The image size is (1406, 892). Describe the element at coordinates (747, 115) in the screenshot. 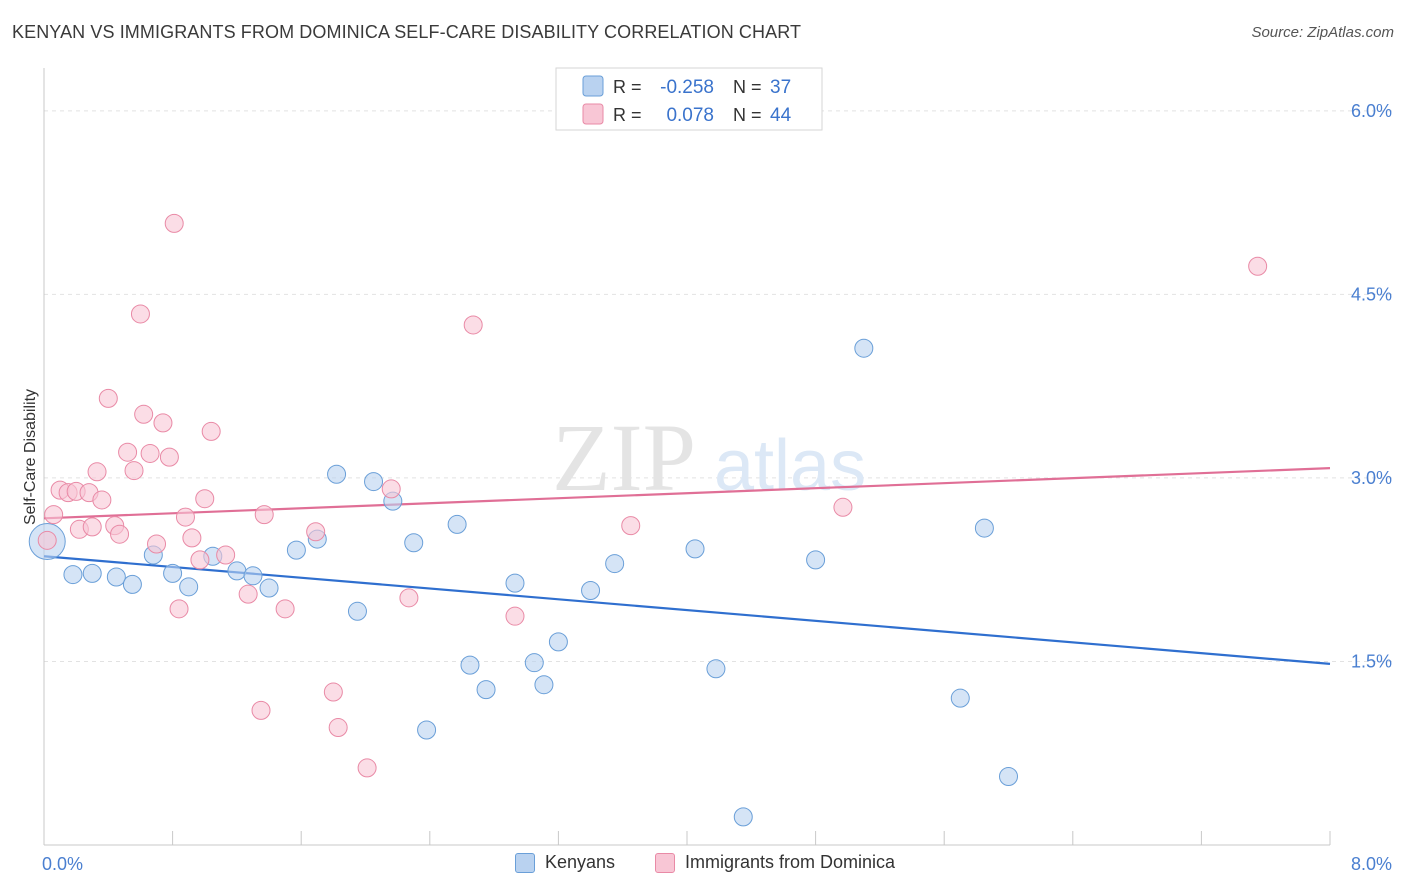

I see `stats-n-label: N =` at that location.